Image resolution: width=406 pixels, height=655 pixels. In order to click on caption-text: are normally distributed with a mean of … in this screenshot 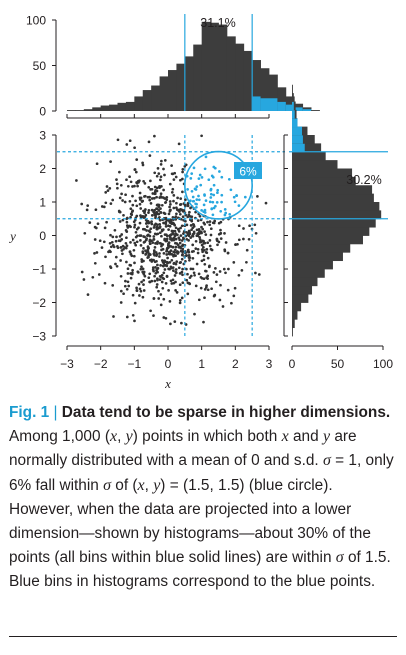, I will do `click(183, 449)`.